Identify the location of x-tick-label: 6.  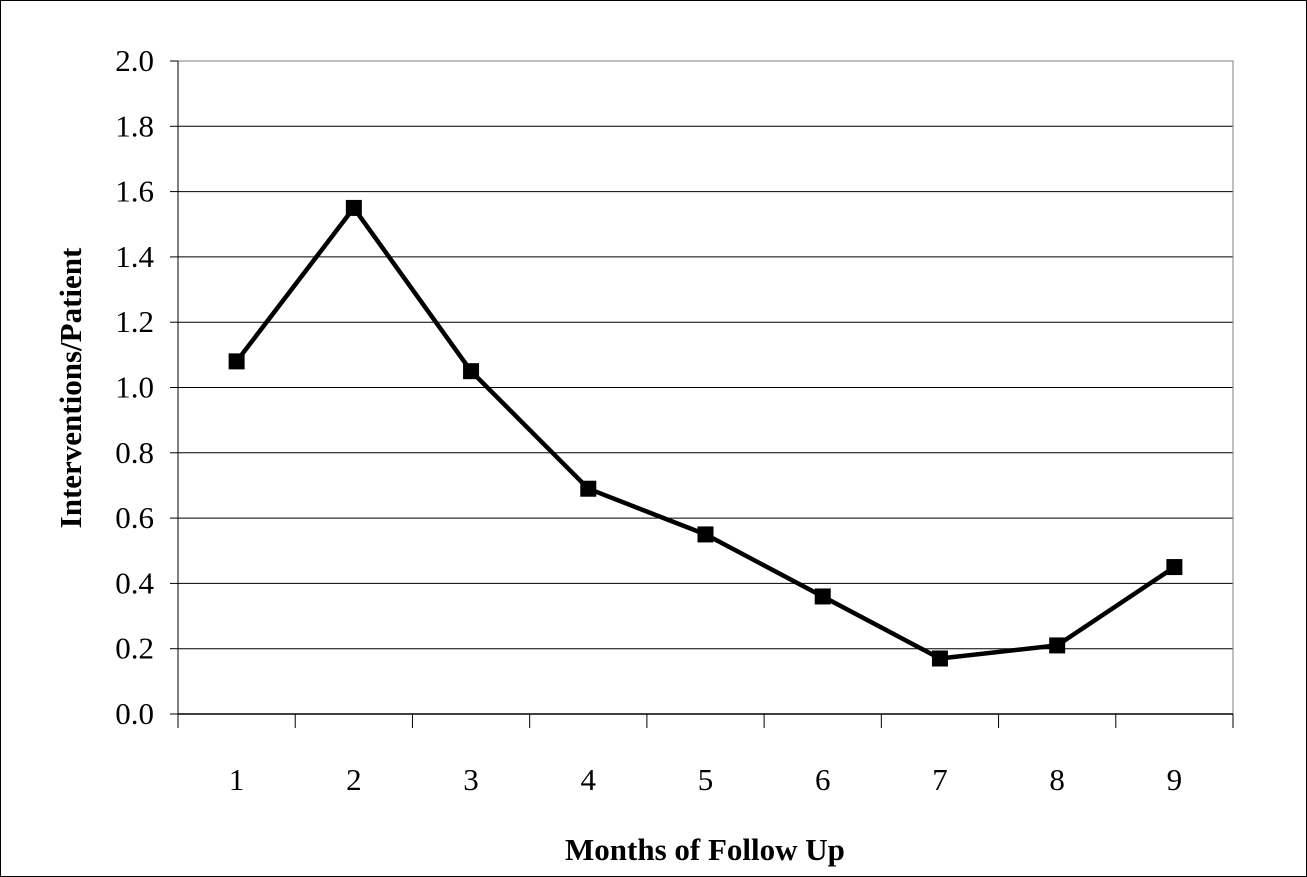
(823, 779).